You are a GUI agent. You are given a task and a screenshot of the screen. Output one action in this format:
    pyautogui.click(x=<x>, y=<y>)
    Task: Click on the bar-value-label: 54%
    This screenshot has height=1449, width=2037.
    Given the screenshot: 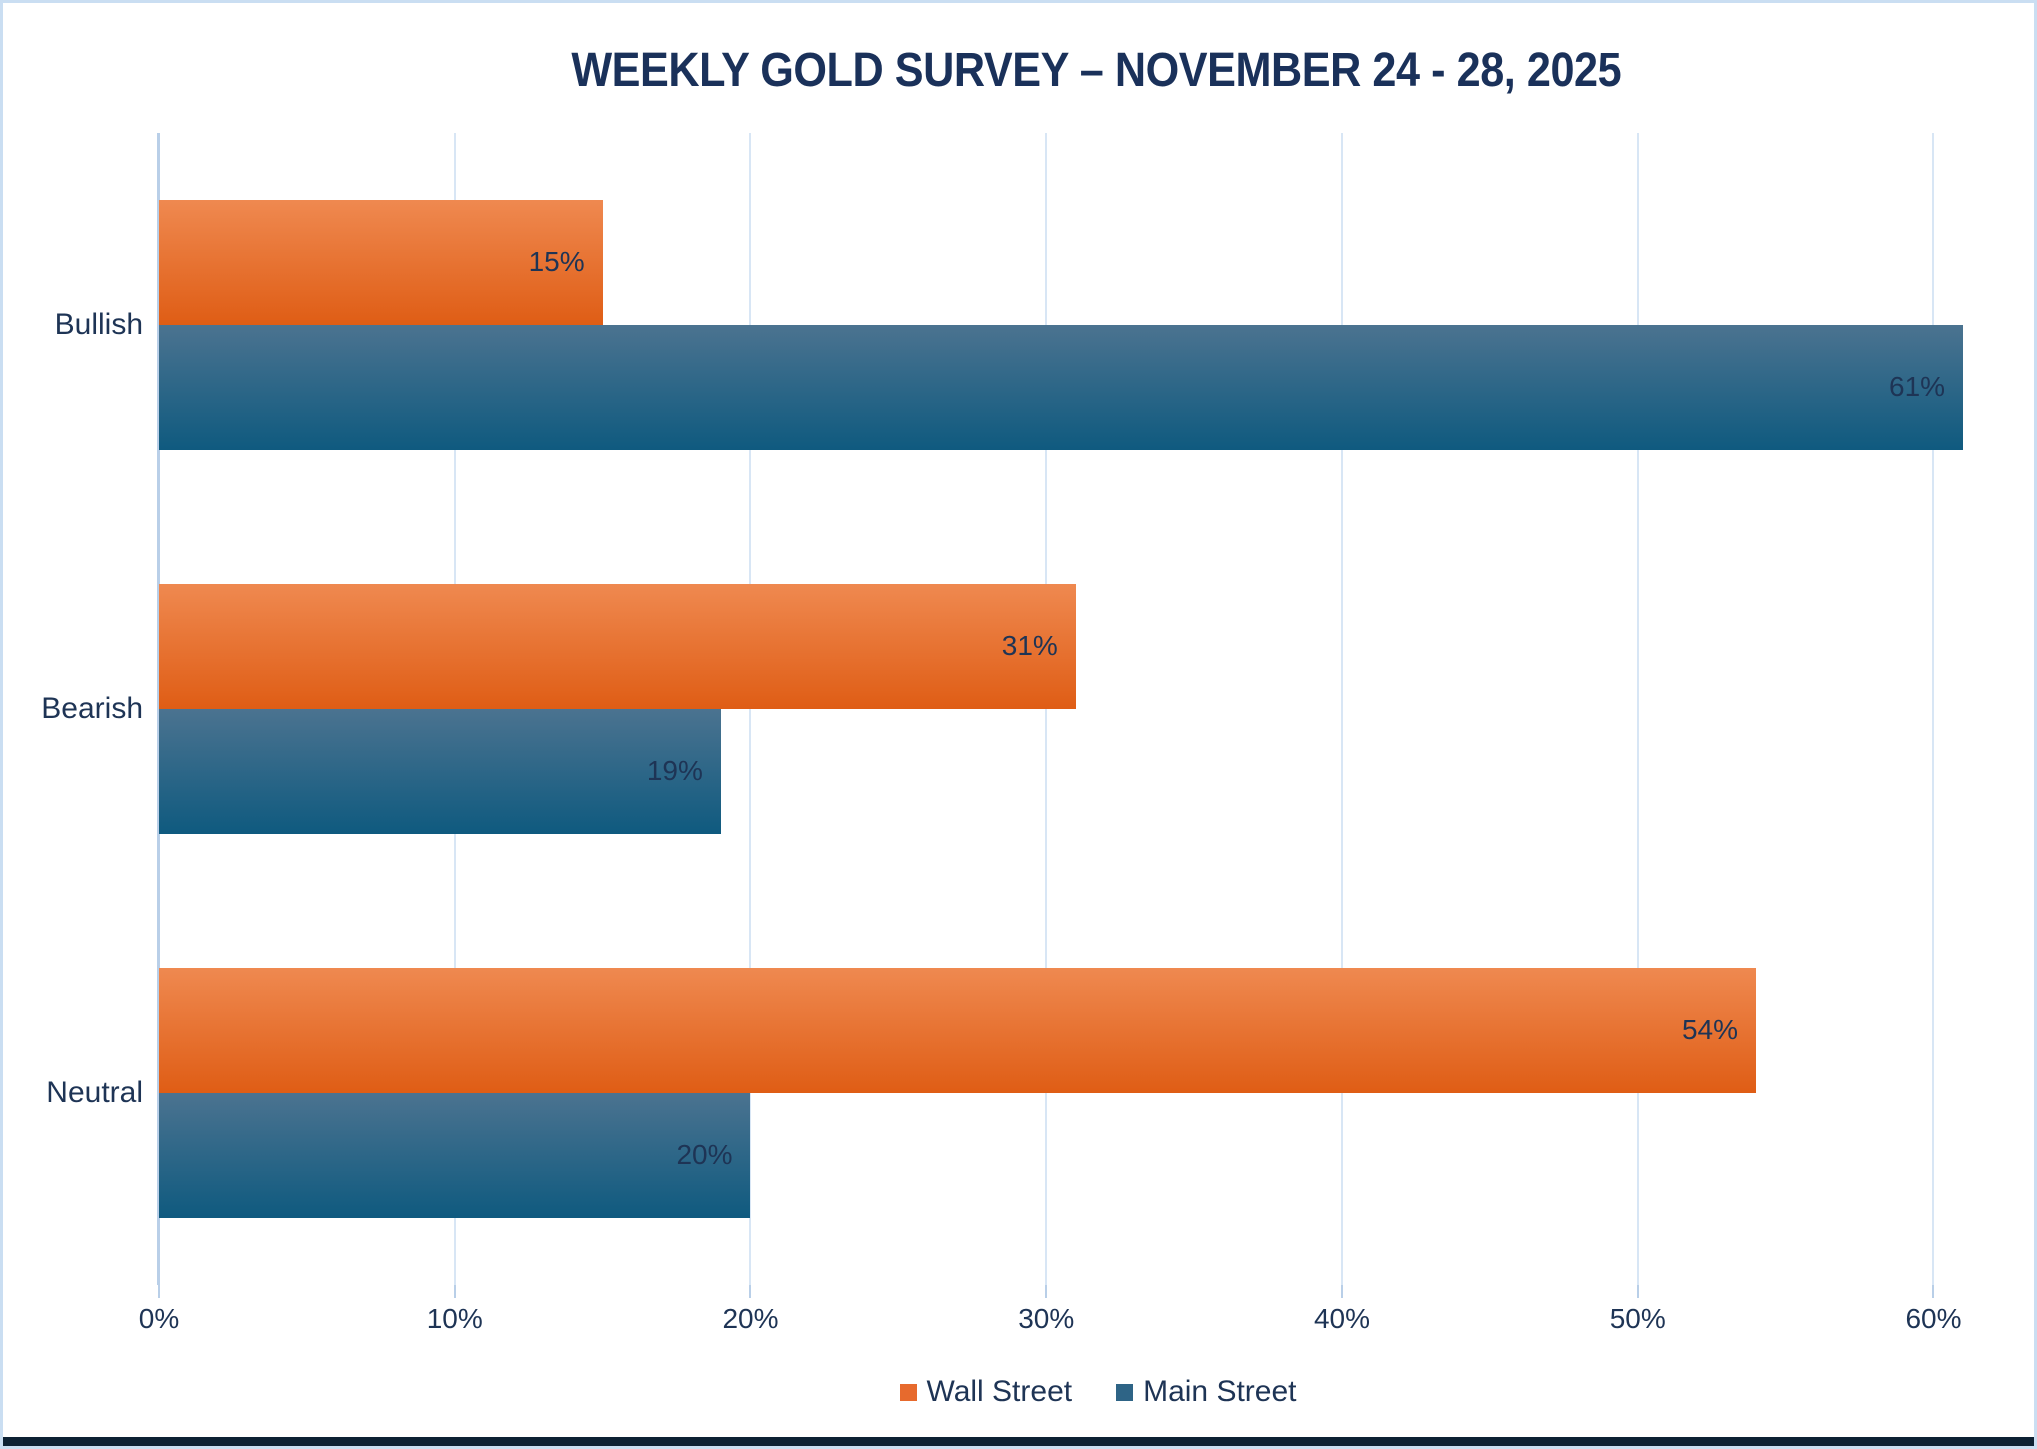 What is the action you would take?
    pyautogui.click(x=1710, y=1030)
    